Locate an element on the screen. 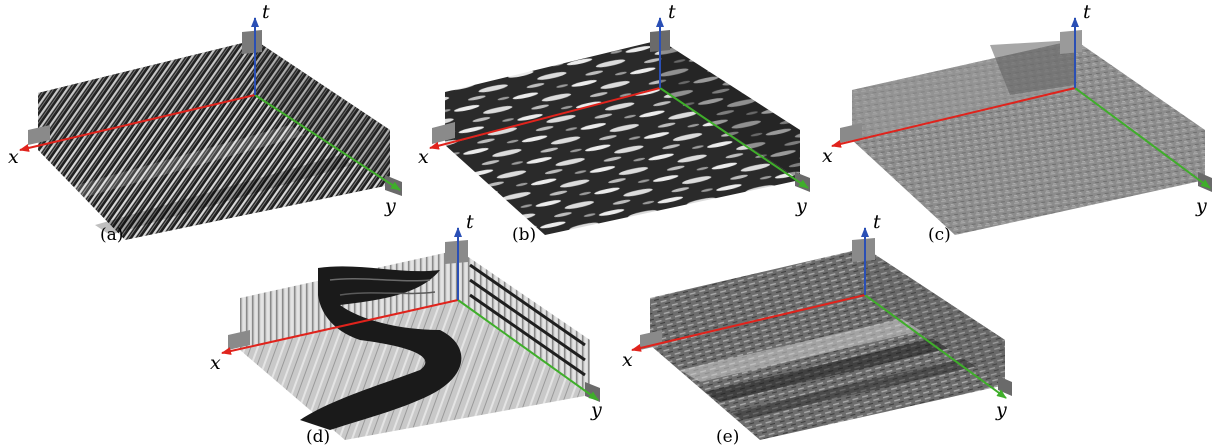 This screenshot has height=445, width=1218. panel-label: (c) is located at coordinates (939, 235).